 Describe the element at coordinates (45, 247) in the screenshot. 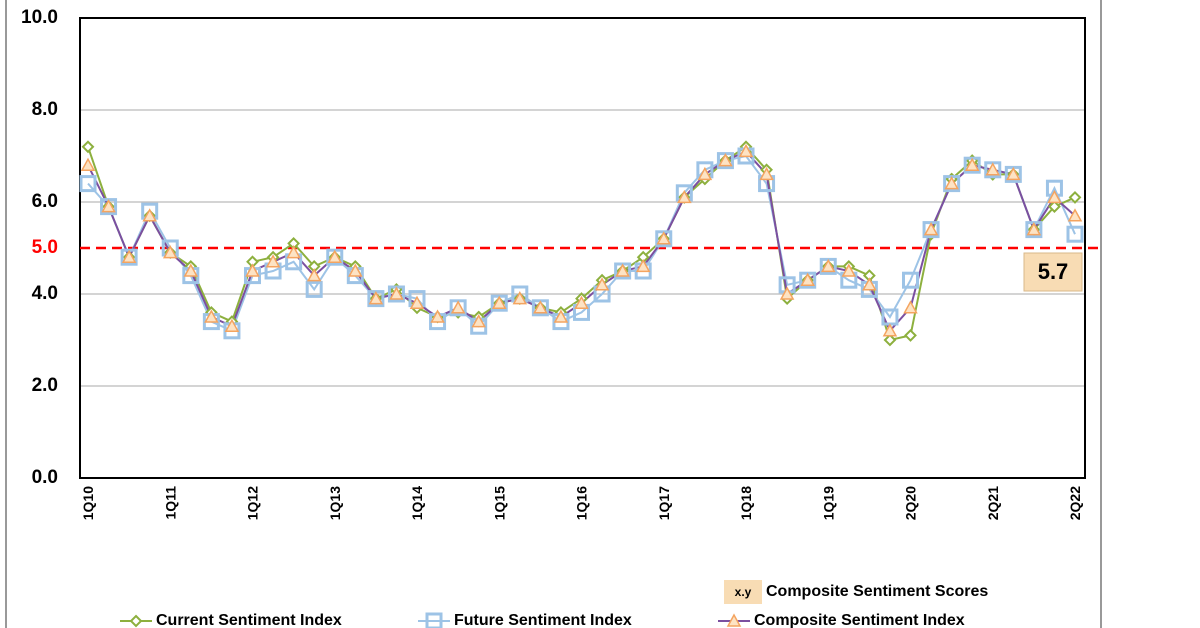

I see `reference-label: 5.0` at that location.